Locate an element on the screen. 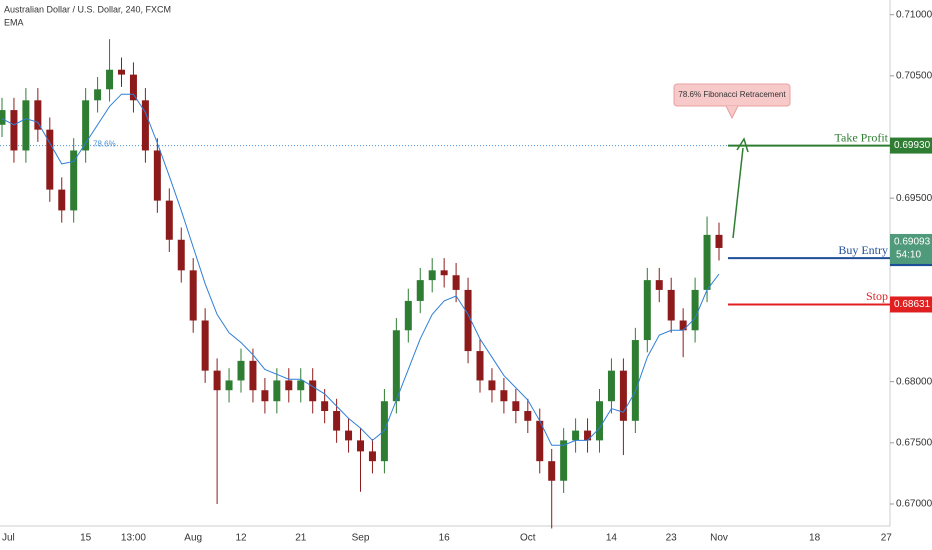 This screenshot has width=932, height=550. indicator-name: EMA is located at coordinates (14, 22).